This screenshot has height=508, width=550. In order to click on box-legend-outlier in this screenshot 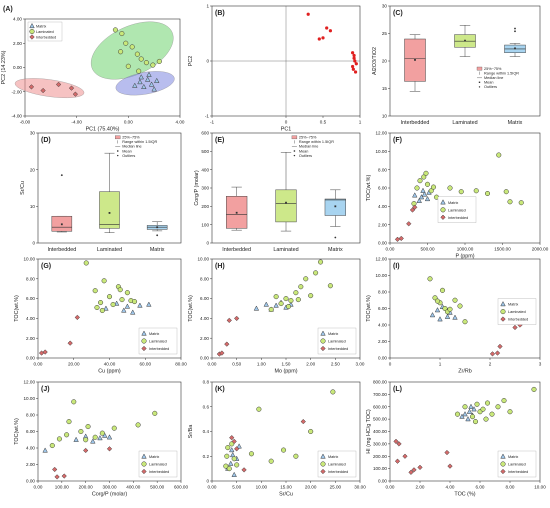, I will do `click(118, 155)`.